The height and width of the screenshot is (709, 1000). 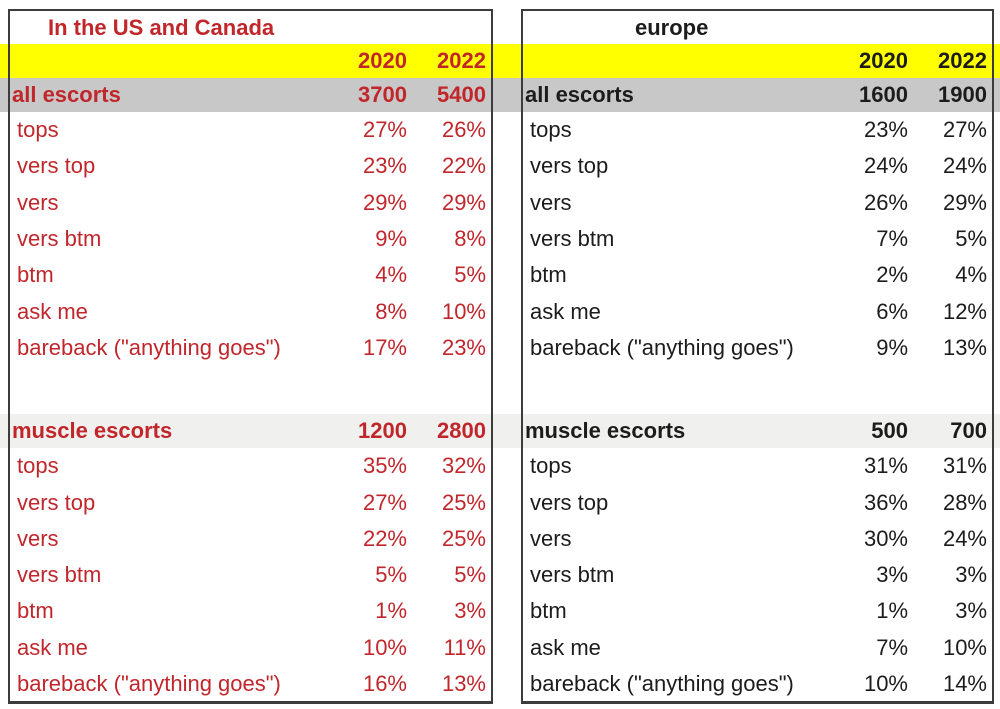 What do you see at coordinates (382, 94) in the screenshot?
I see `section-total-2020: 3700` at bounding box center [382, 94].